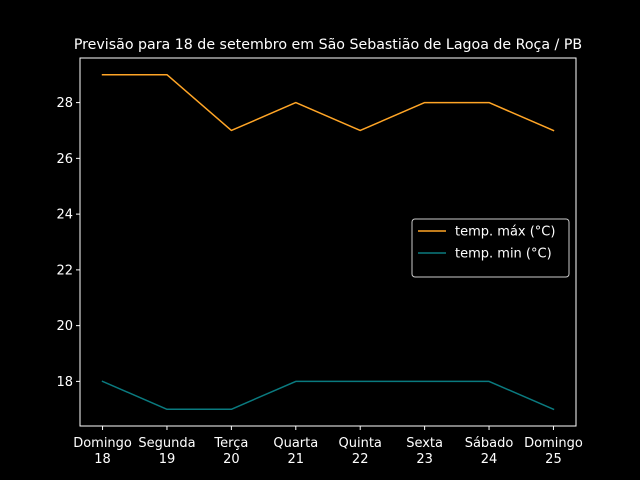 The height and width of the screenshot is (480, 640). What do you see at coordinates (489, 459) in the screenshot?
I see `x-tick-label-date: 24` at bounding box center [489, 459].